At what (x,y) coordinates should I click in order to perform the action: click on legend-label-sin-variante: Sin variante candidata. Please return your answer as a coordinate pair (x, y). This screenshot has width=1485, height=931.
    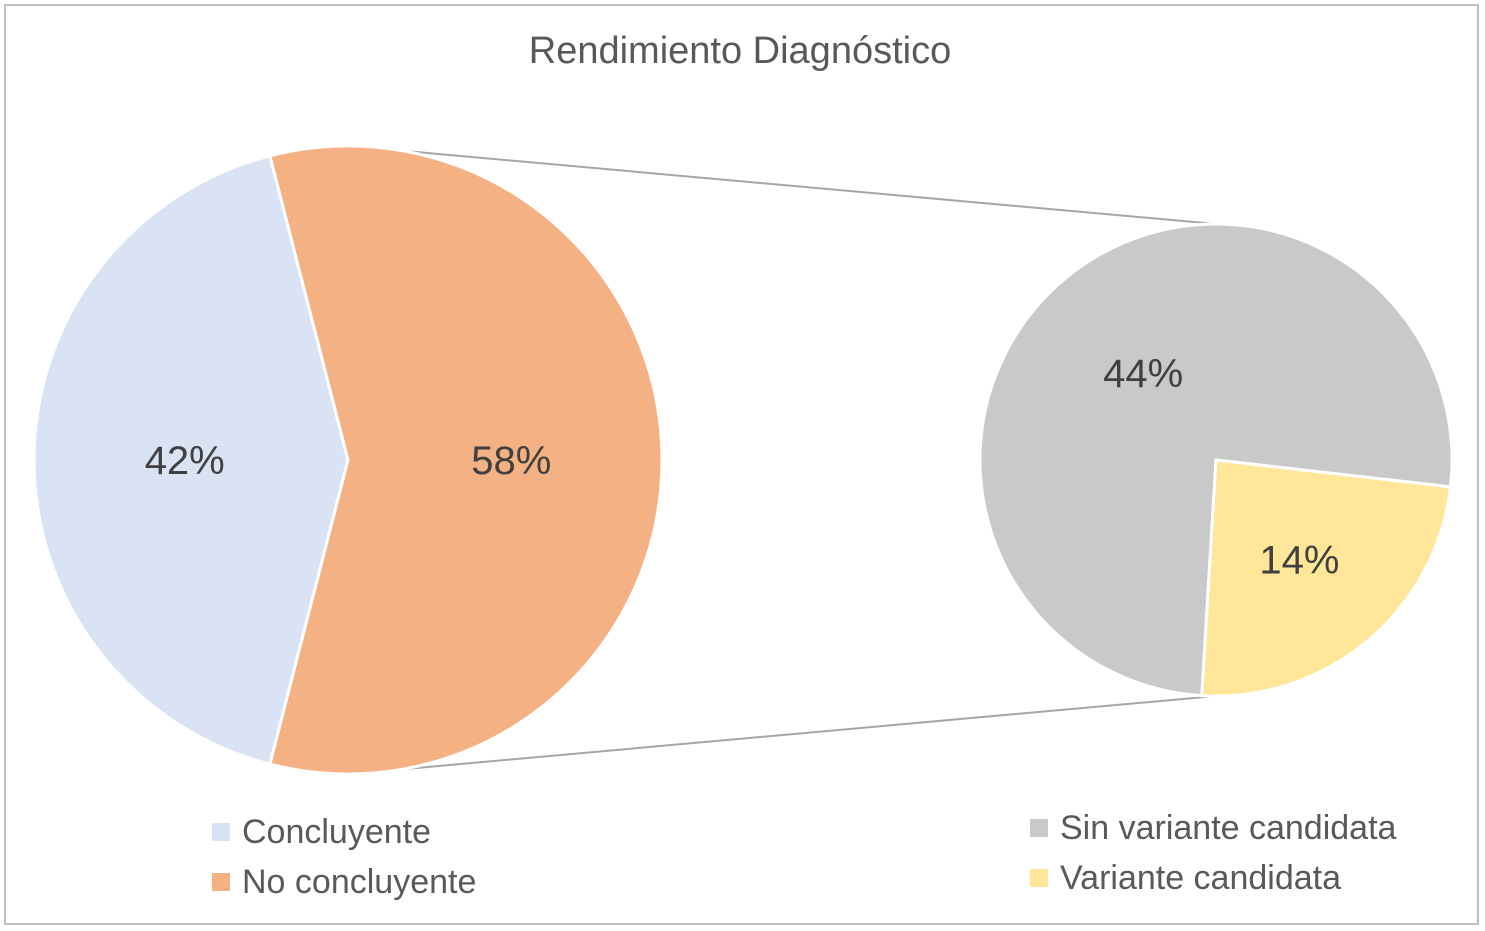
    Looking at the image, I should click on (1228, 827).